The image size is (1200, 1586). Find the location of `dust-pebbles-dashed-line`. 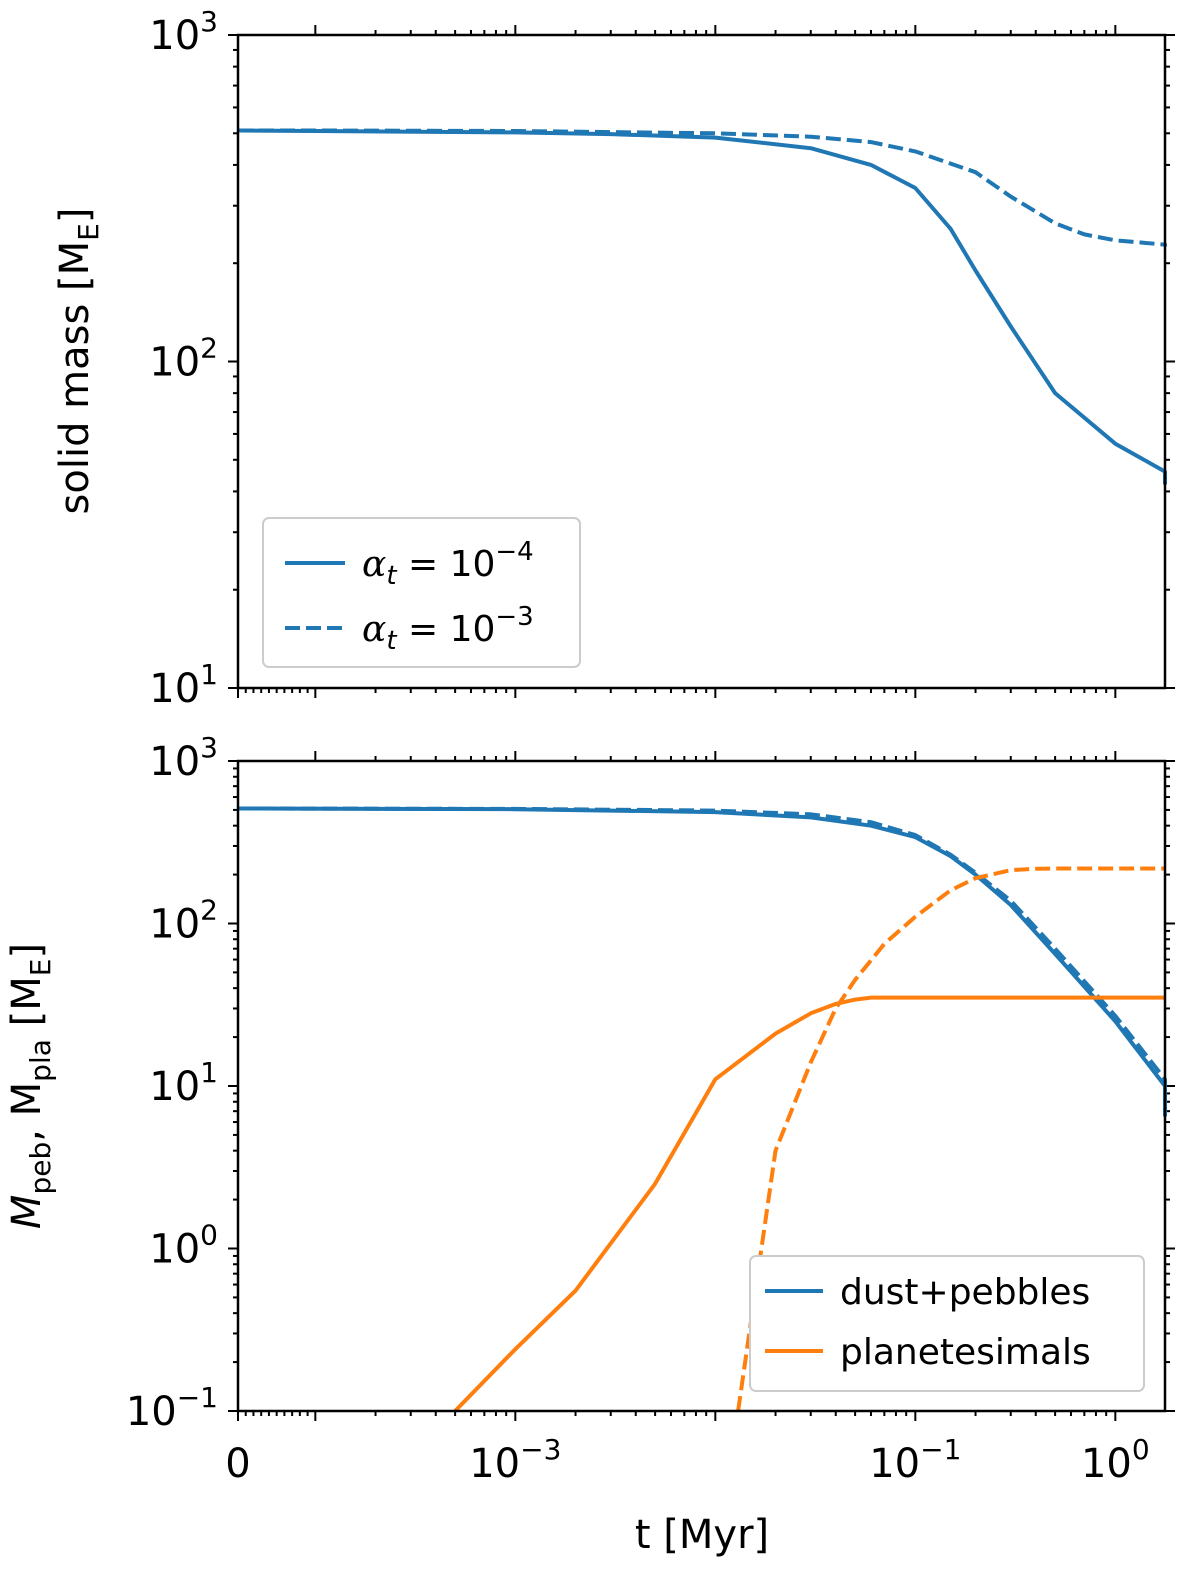

dust-pebbles-dashed-line is located at coordinates (702, 956).